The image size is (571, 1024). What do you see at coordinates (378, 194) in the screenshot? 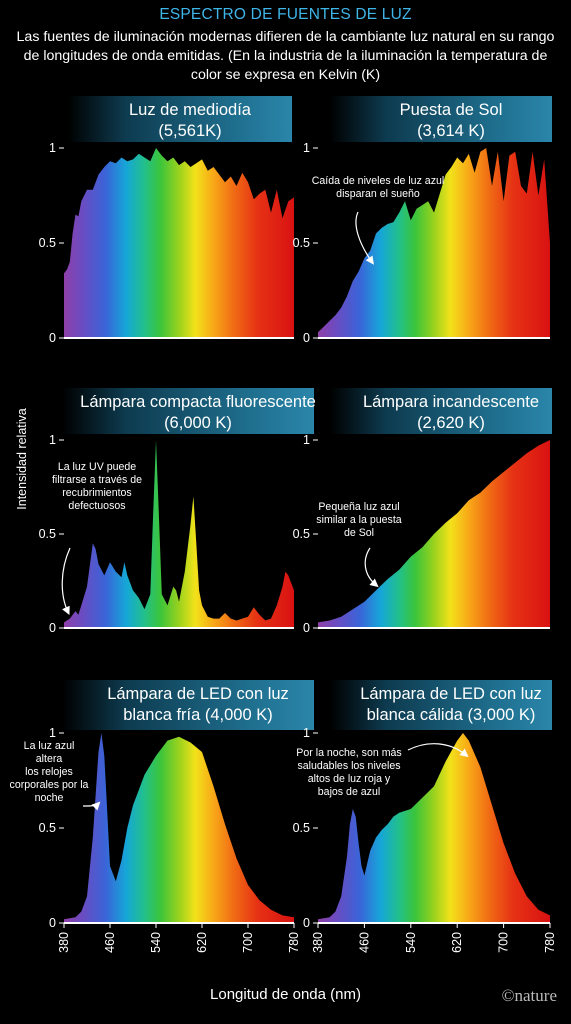
I see `annotation-text: disparan el sueño` at bounding box center [378, 194].